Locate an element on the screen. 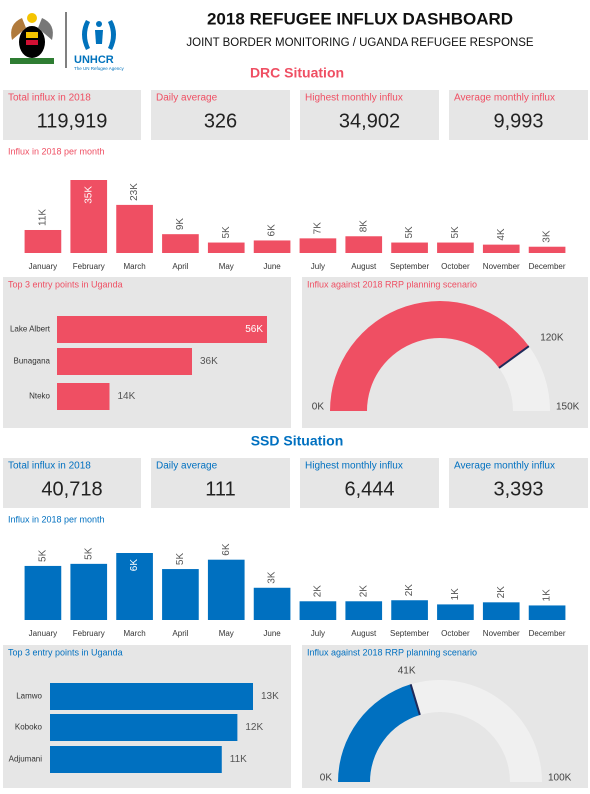 Image resolution: width=590 pixels, height=794 pixels. kpi-value: 40,718 is located at coordinates (71, 489).